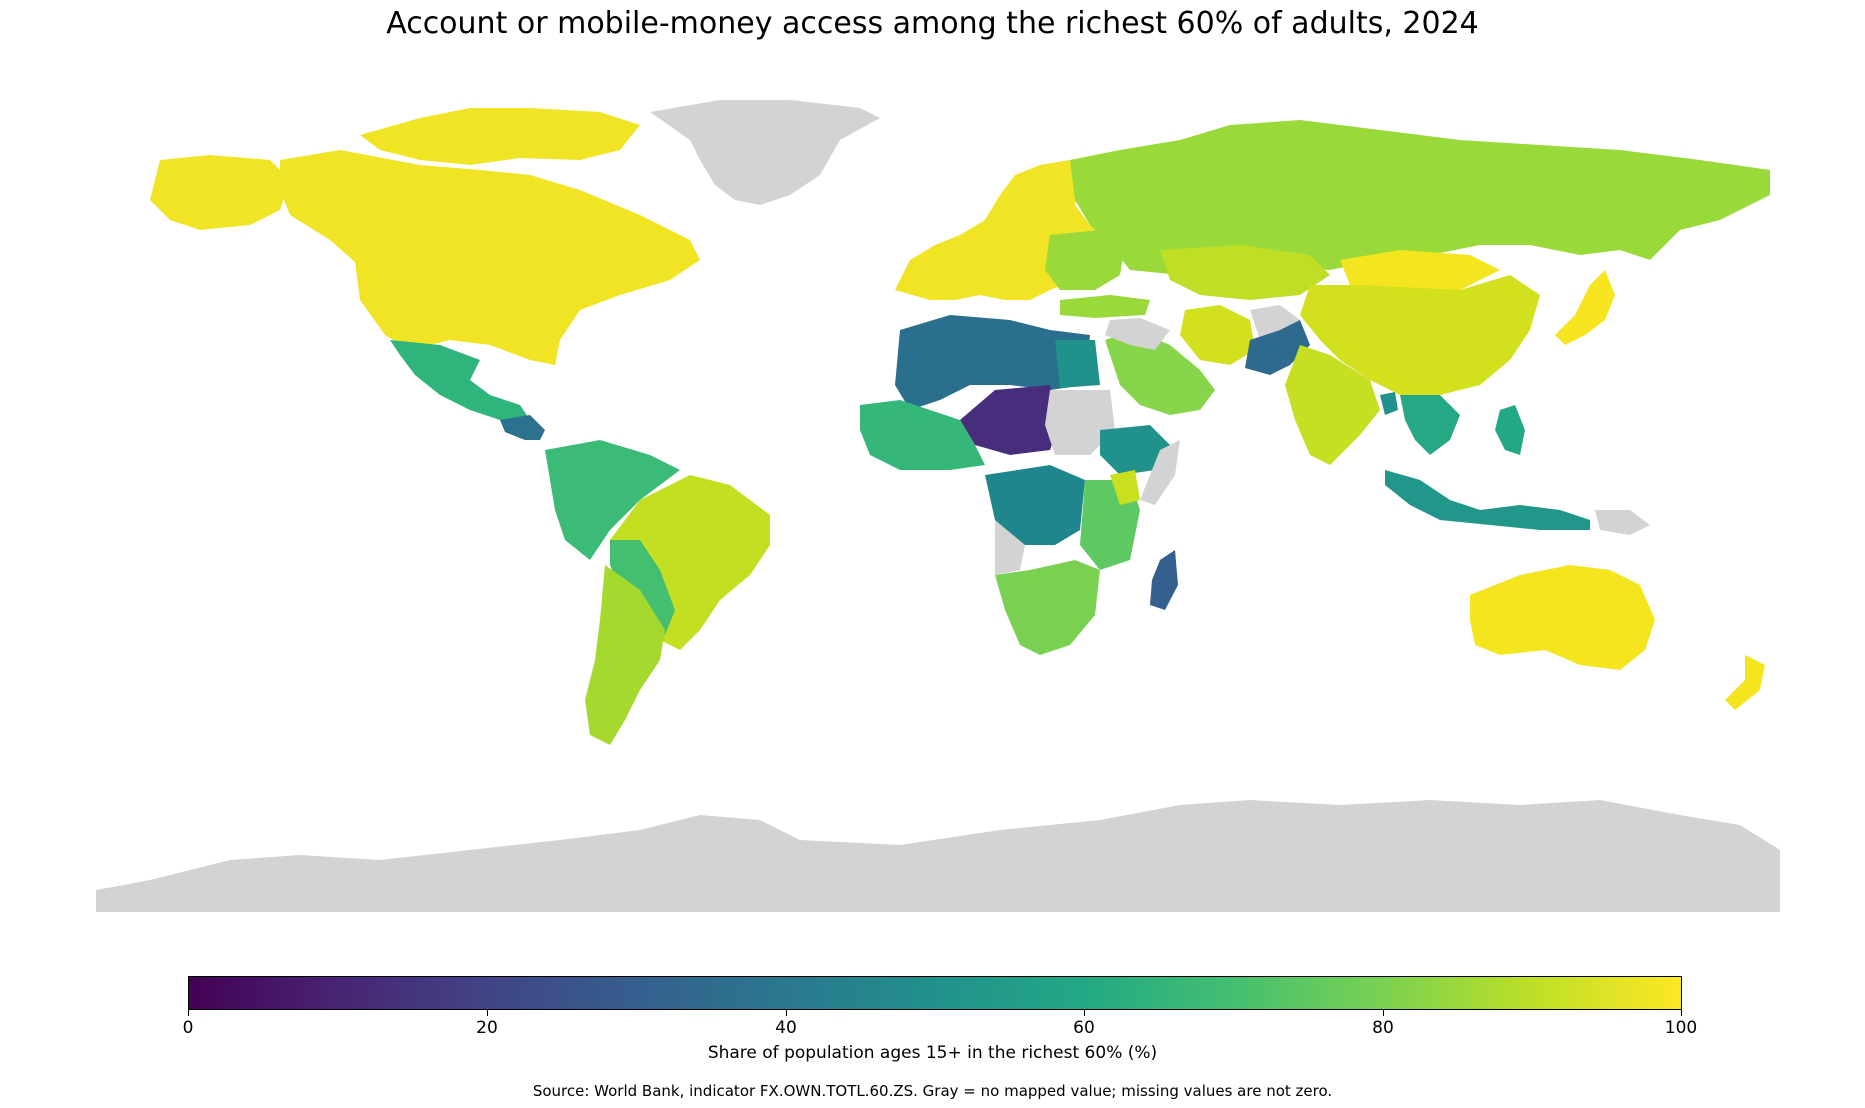  What do you see at coordinates (1080, 422) in the screenshot?
I see `region-sudan-gray` at bounding box center [1080, 422].